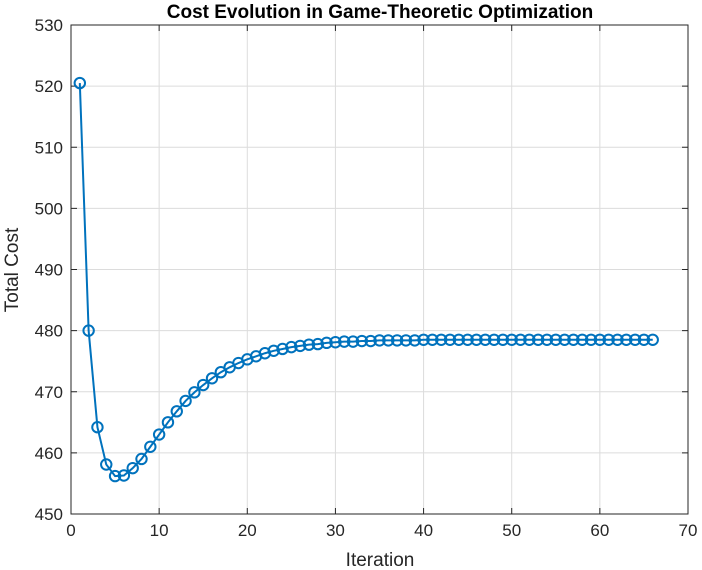 Image resolution: width=702 pixels, height=570 pixels. What do you see at coordinates (49, 514) in the screenshot?
I see `y-tick-label: 450` at bounding box center [49, 514].